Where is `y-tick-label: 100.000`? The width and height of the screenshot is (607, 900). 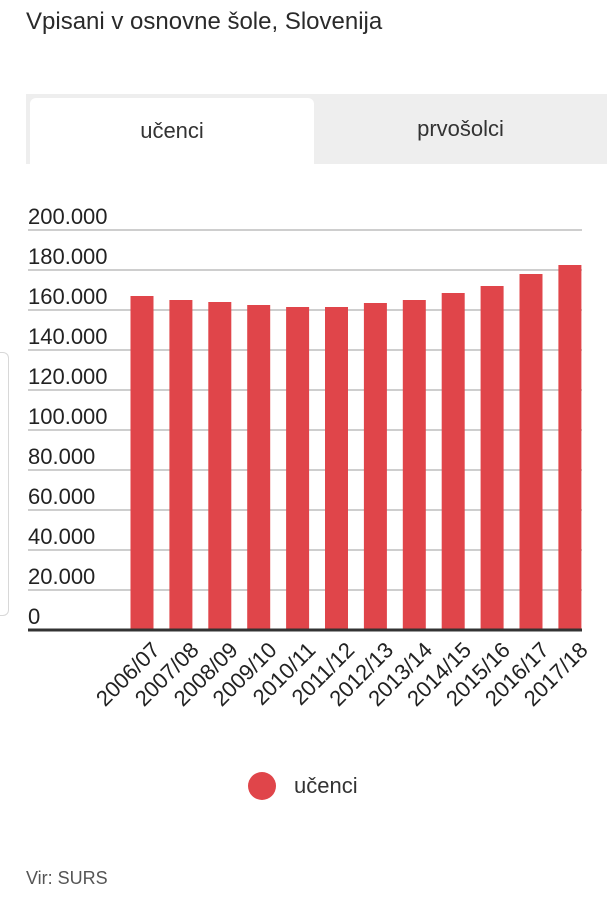 y-tick-label: 100.000 is located at coordinates (68, 416).